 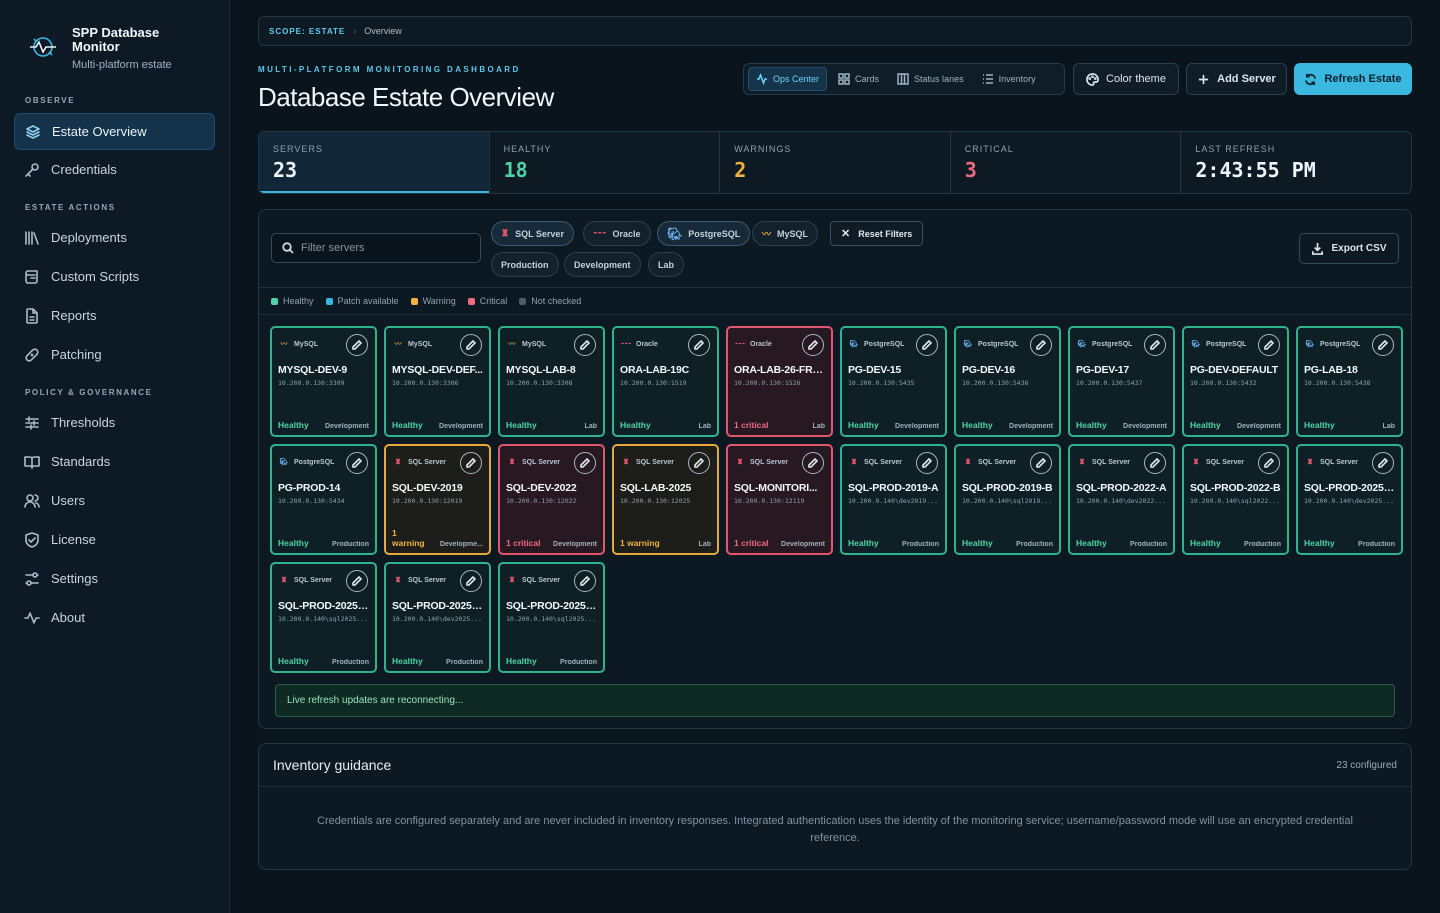 I want to click on nav-label: Users, so click(x=68, y=500).